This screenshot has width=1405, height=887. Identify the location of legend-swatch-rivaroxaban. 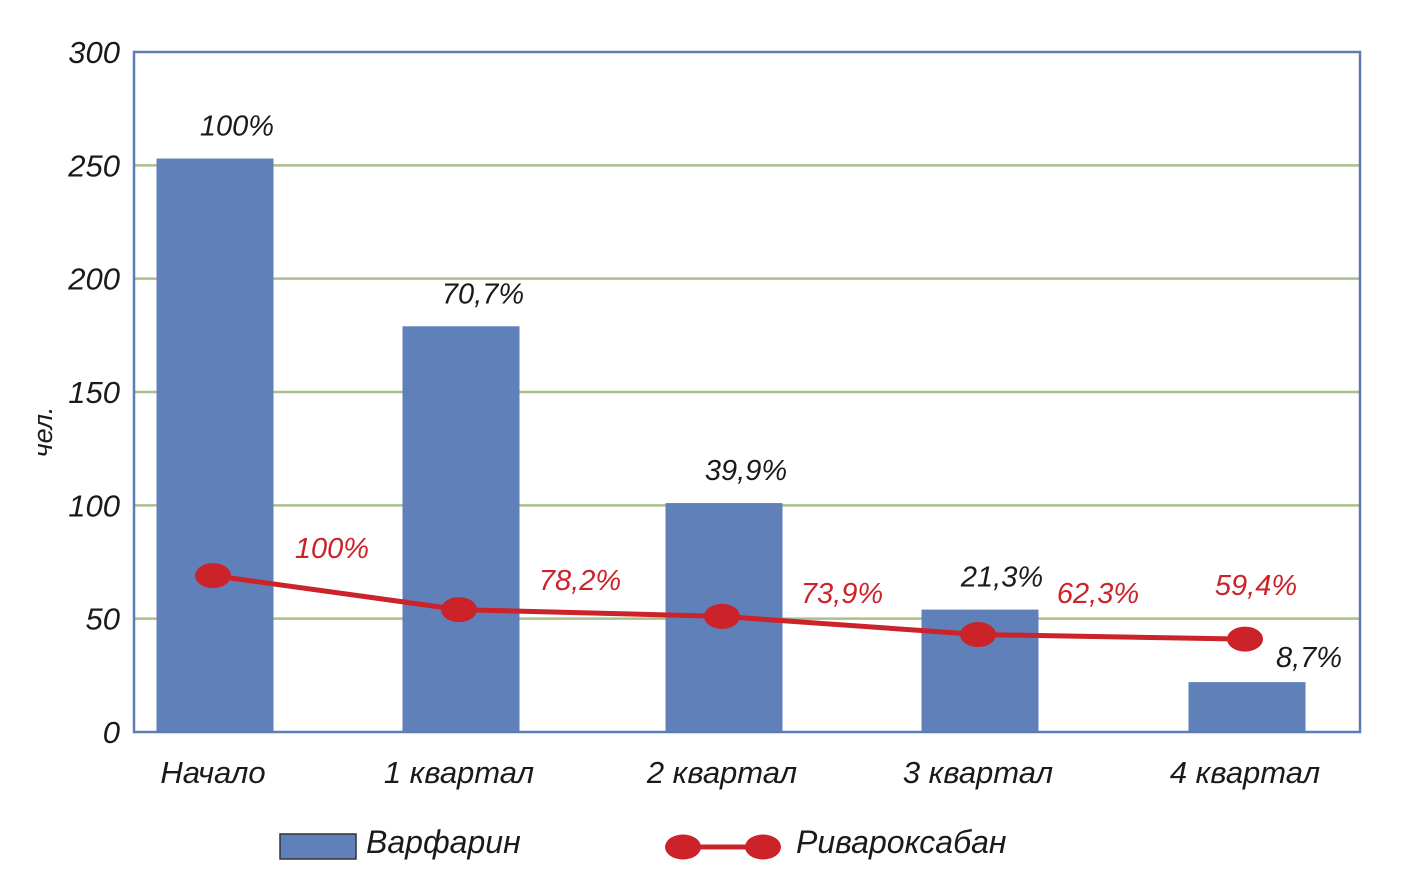
(723, 847).